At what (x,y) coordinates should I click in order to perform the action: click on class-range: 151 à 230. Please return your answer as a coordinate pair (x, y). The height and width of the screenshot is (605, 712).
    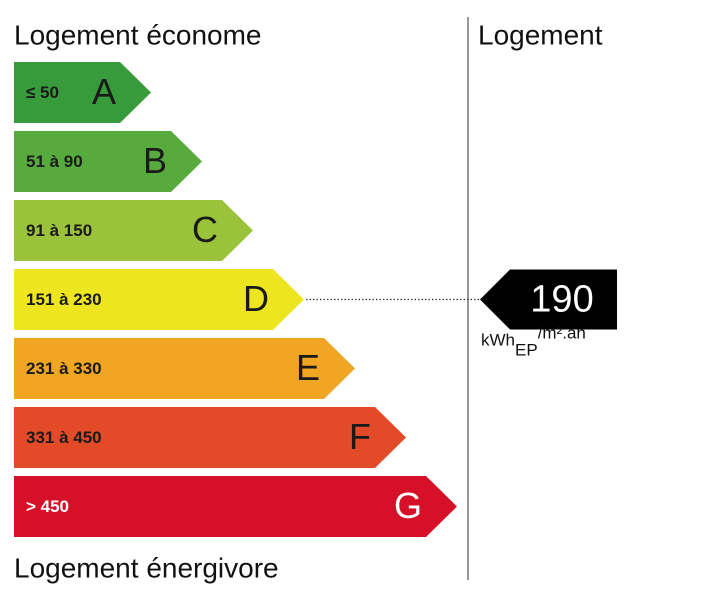
    Looking at the image, I should click on (64, 299).